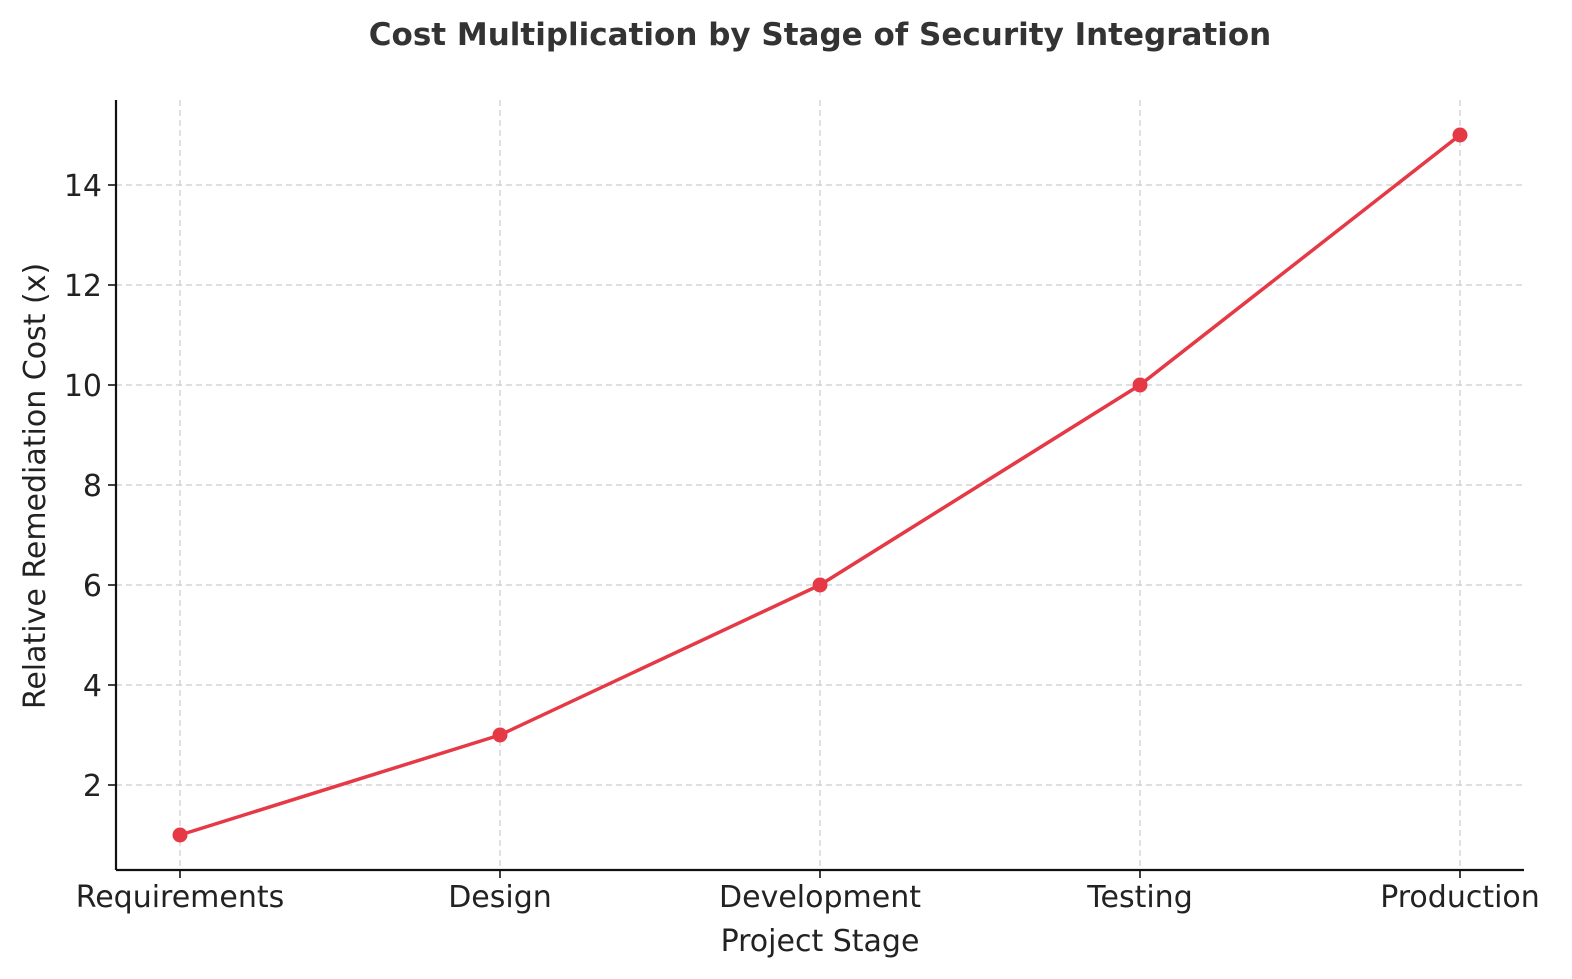 The height and width of the screenshot is (979, 1572). What do you see at coordinates (820, 941) in the screenshot?
I see `x-axis-label: Project Stage` at bounding box center [820, 941].